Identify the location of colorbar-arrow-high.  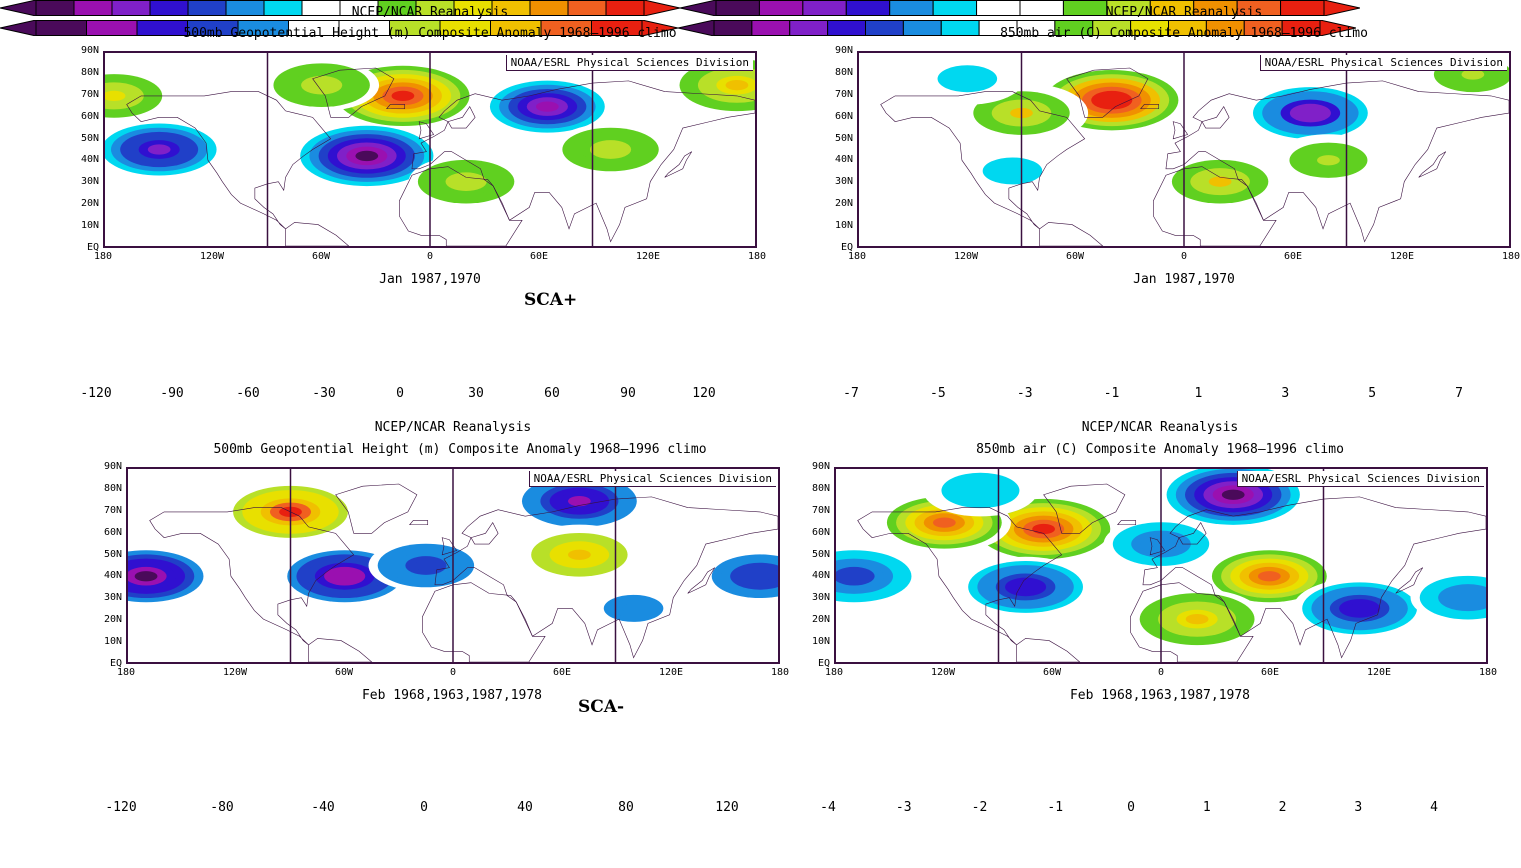
(662, 8).